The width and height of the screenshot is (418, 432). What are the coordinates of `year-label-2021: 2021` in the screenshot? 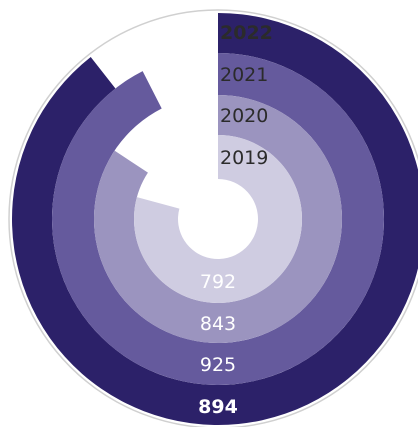 It's located at (244, 75).